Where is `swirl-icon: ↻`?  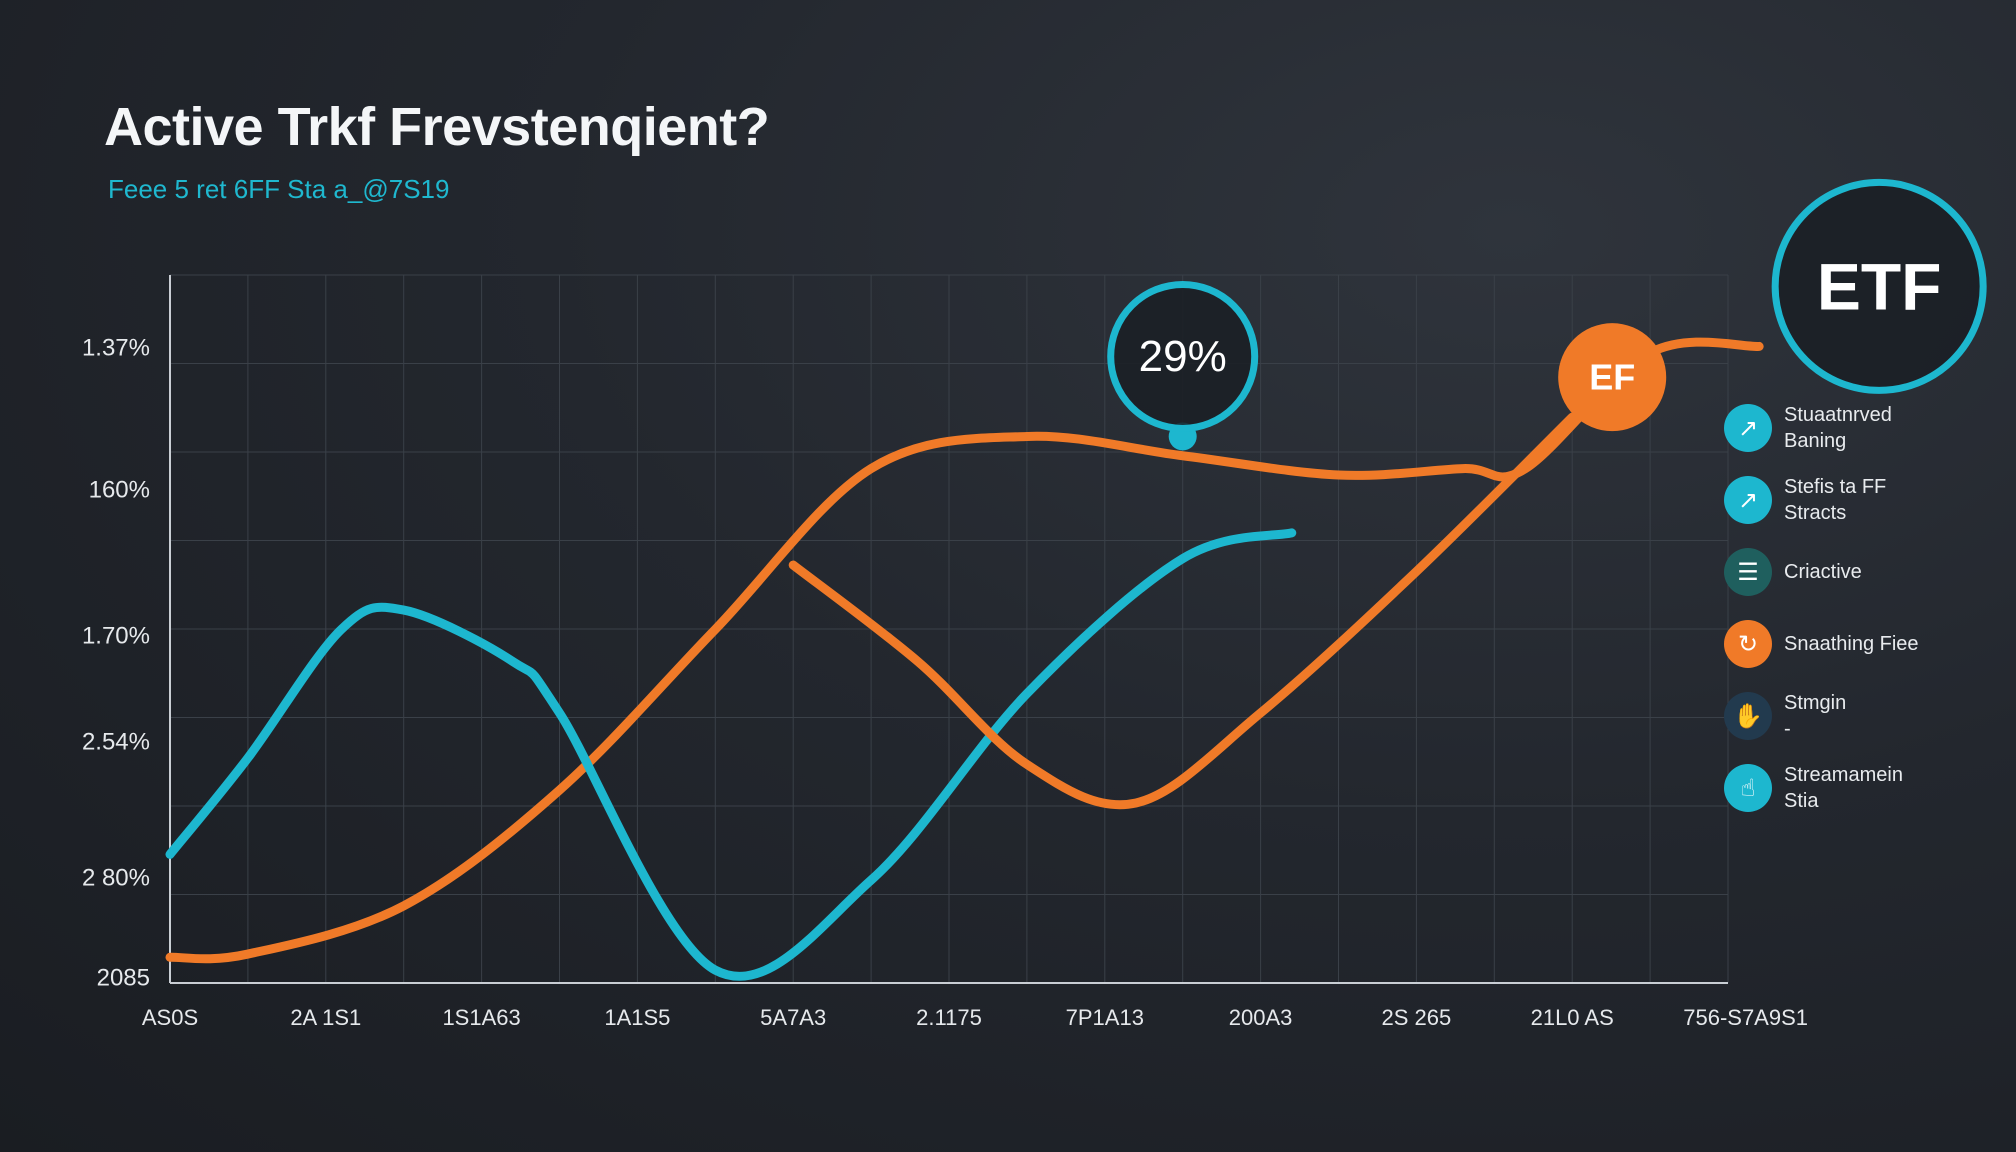
swirl-icon: ↻ is located at coordinates (1748, 644).